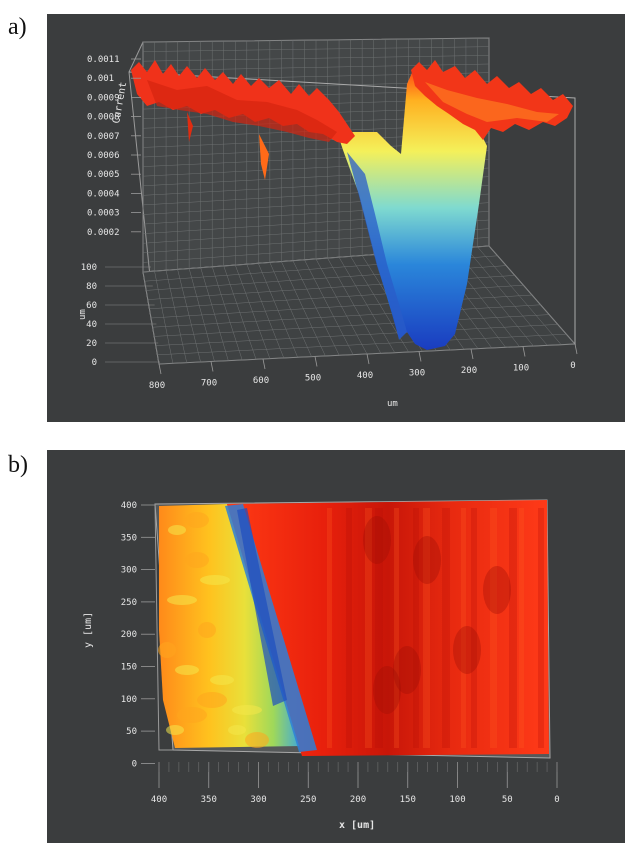  Describe the element at coordinates (163, 627) in the screenshot. I see `frame-edge` at that location.